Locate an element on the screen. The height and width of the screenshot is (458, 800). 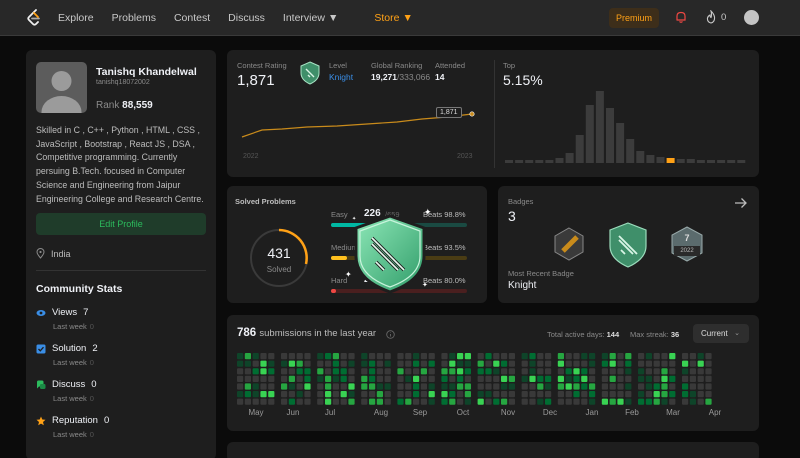
avatar is located at coordinates (751, 17).